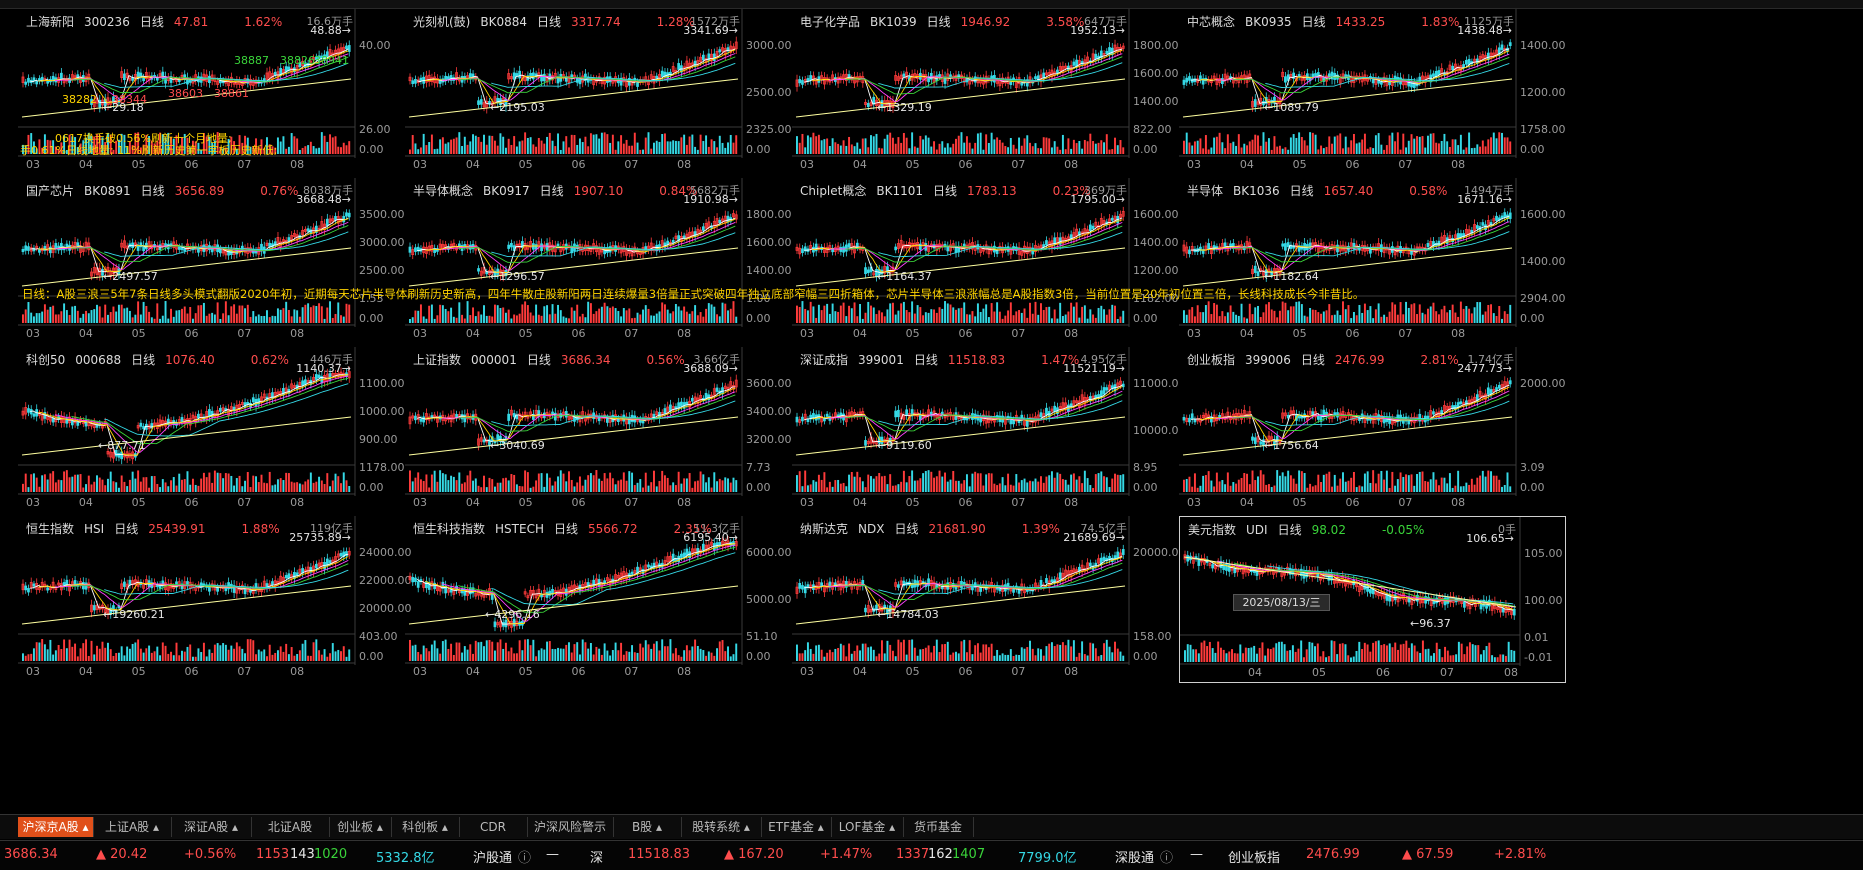 The image size is (1863, 870). Describe the element at coordinates (1145, 467) in the screenshot. I see `volume-axis-tick: 8.95` at that location.